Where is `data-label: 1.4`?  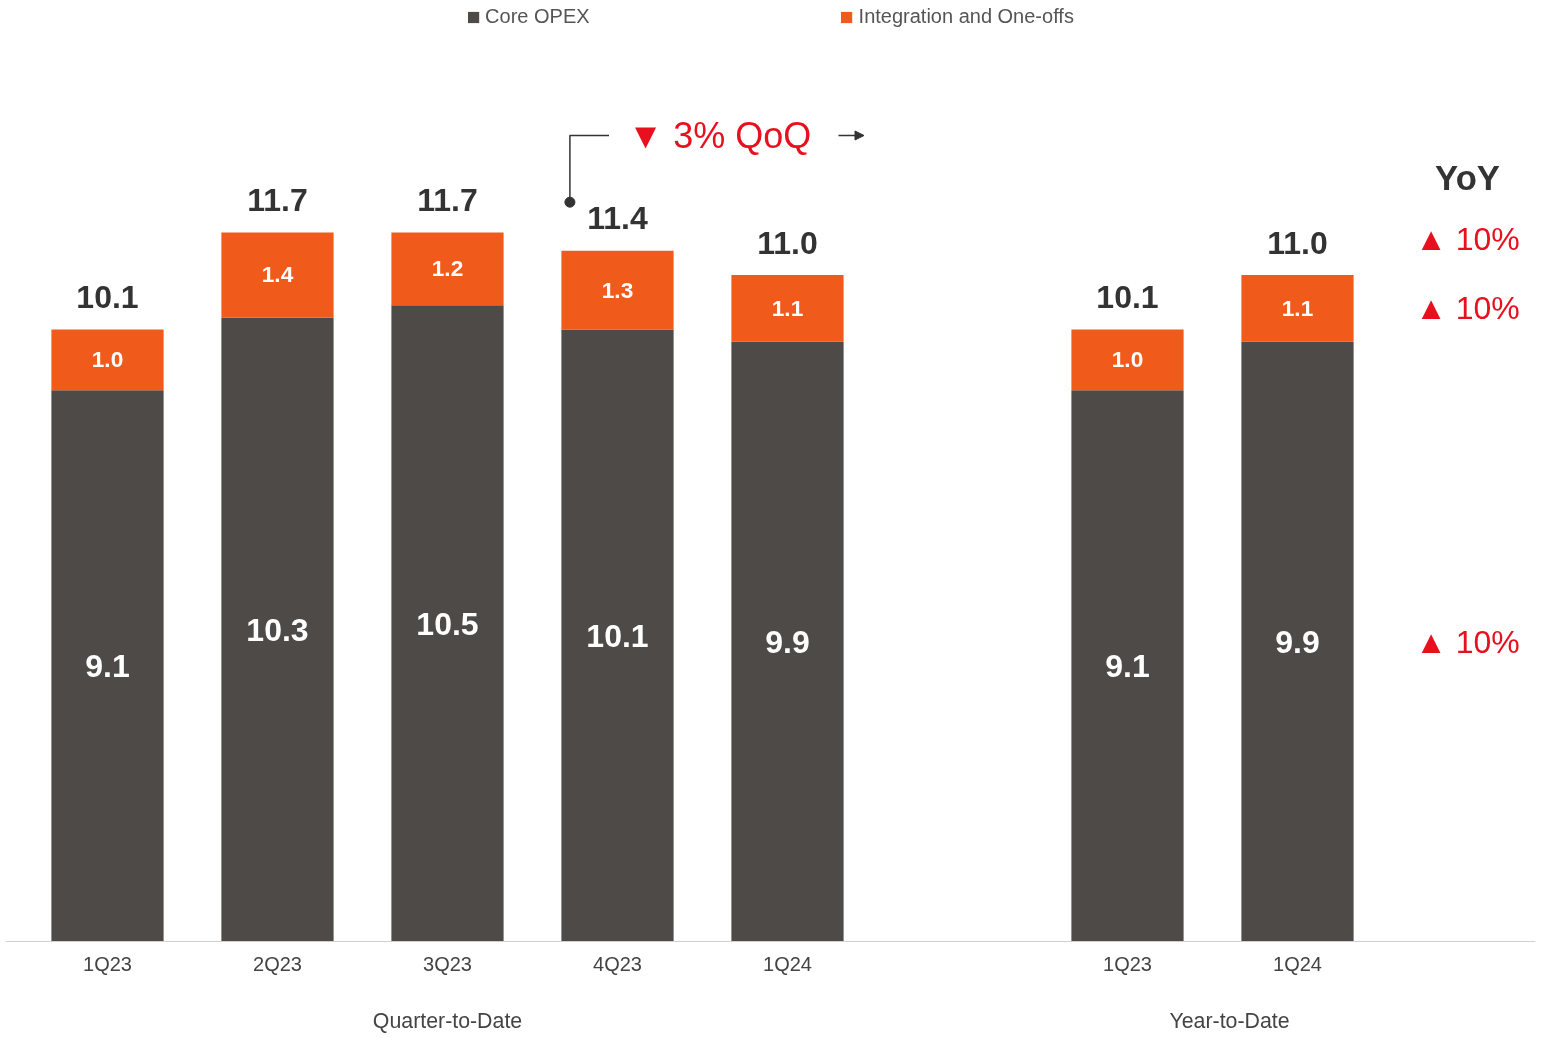 data-label: 1.4 is located at coordinates (277, 274).